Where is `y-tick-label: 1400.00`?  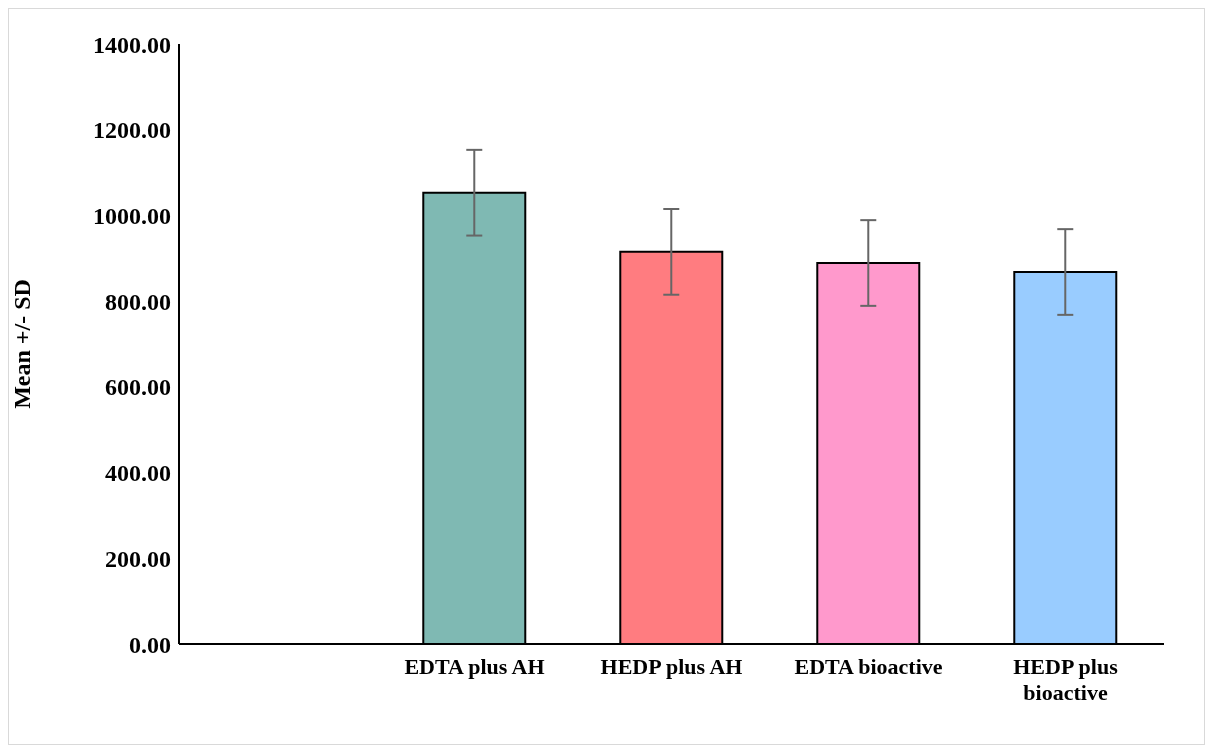 y-tick-label: 1400.00 is located at coordinates (132, 44).